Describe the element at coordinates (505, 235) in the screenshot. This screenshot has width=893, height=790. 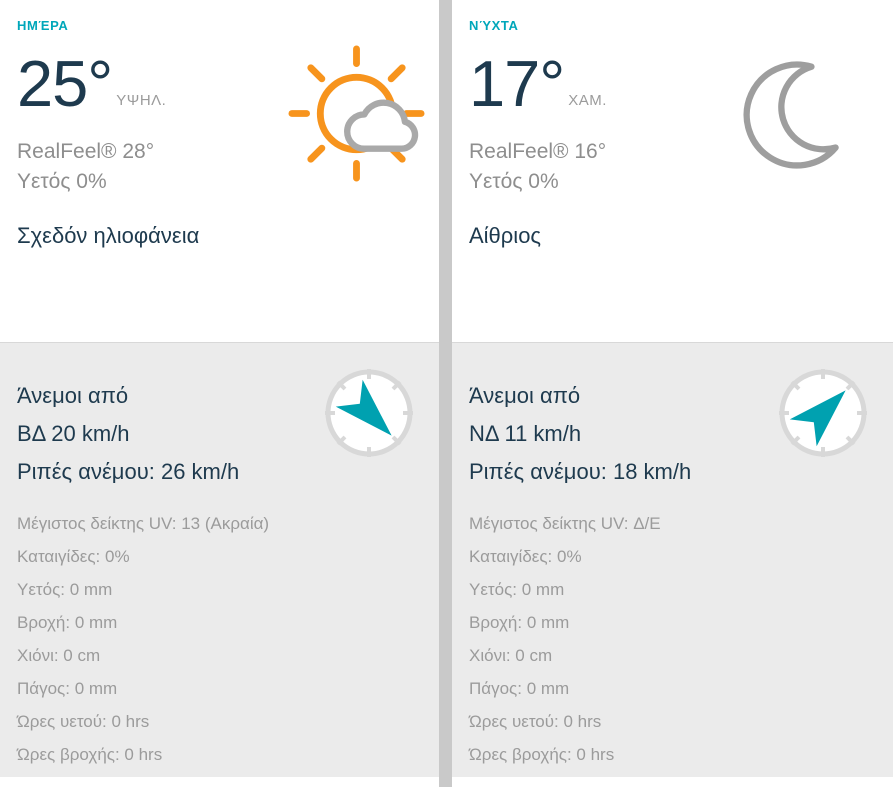
I see `night-phrase: Αίθριος` at that location.